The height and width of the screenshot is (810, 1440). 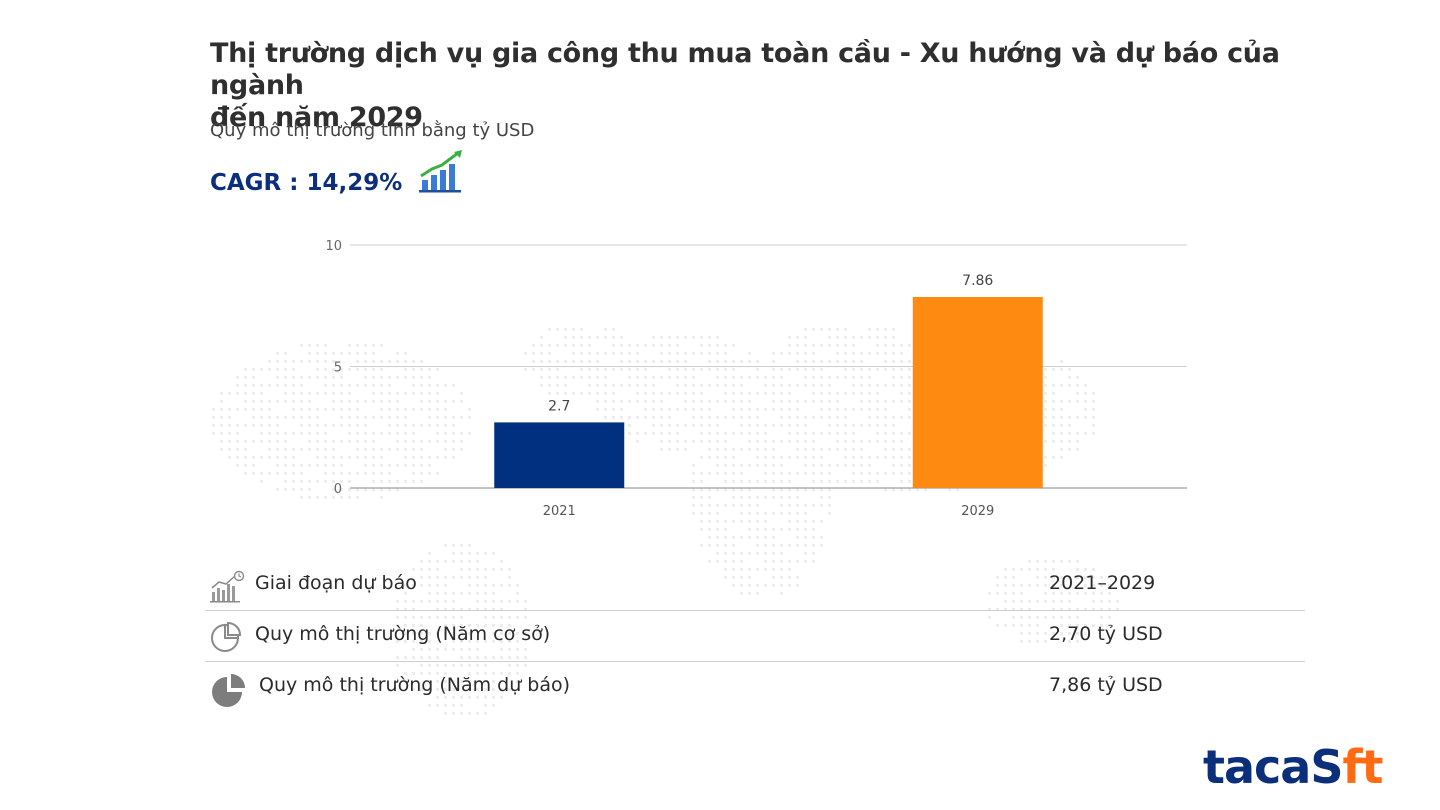 What do you see at coordinates (227, 586) in the screenshot?
I see `bar-chart-clock-icon` at bounding box center [227, 586].